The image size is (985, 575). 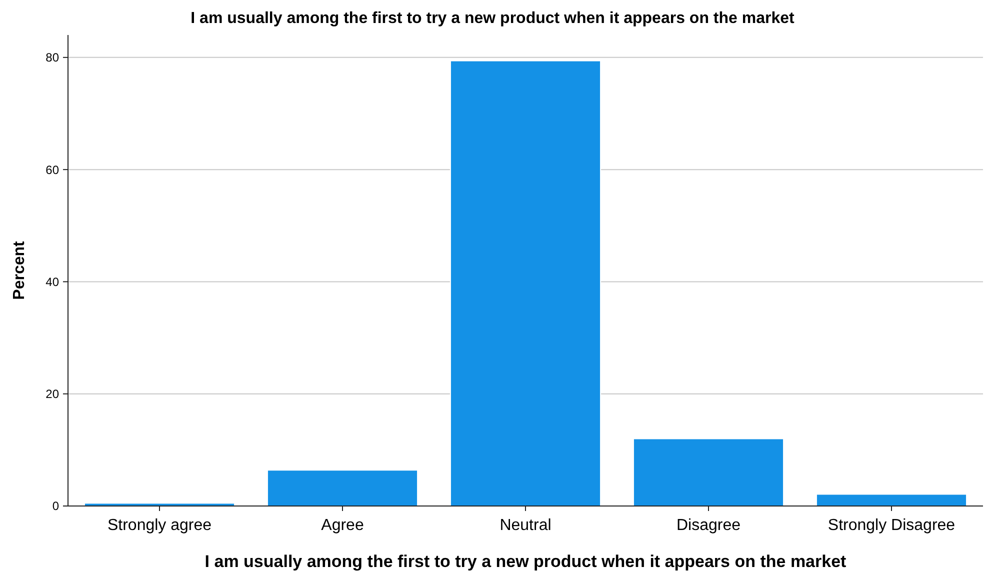 What do you see at coordinates (53, 281) in the screenshot?
I see `y-tick-label: 40` at bounding box center [53, 281].